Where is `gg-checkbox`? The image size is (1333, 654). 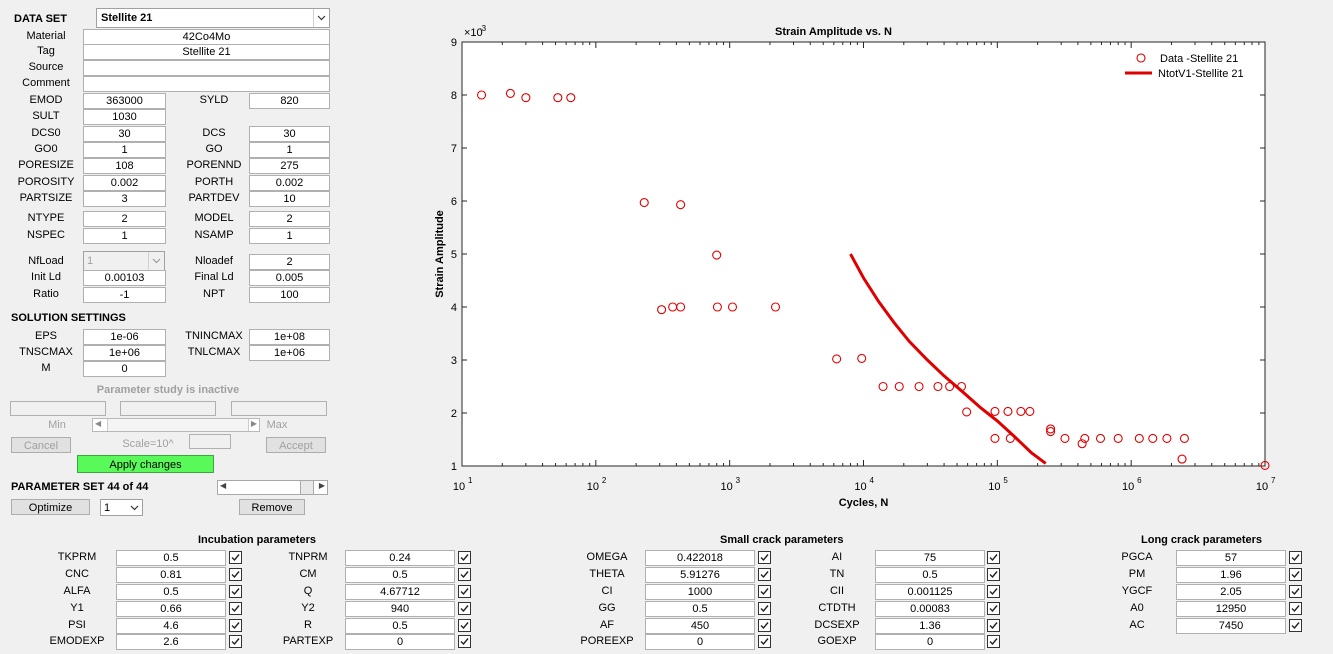 gg-checkbox is located at coordinates (764, 608).